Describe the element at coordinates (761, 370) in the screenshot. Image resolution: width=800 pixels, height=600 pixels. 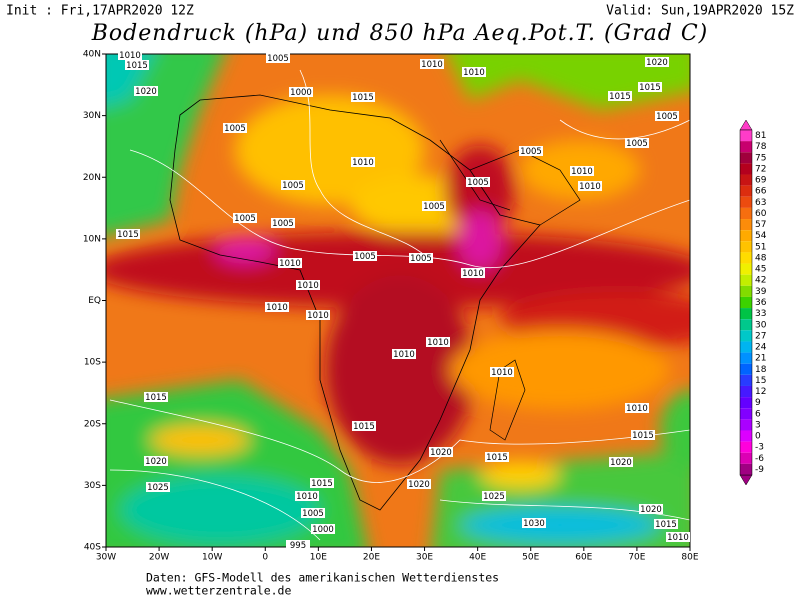
I see `colorbar-label: 18` at that location.